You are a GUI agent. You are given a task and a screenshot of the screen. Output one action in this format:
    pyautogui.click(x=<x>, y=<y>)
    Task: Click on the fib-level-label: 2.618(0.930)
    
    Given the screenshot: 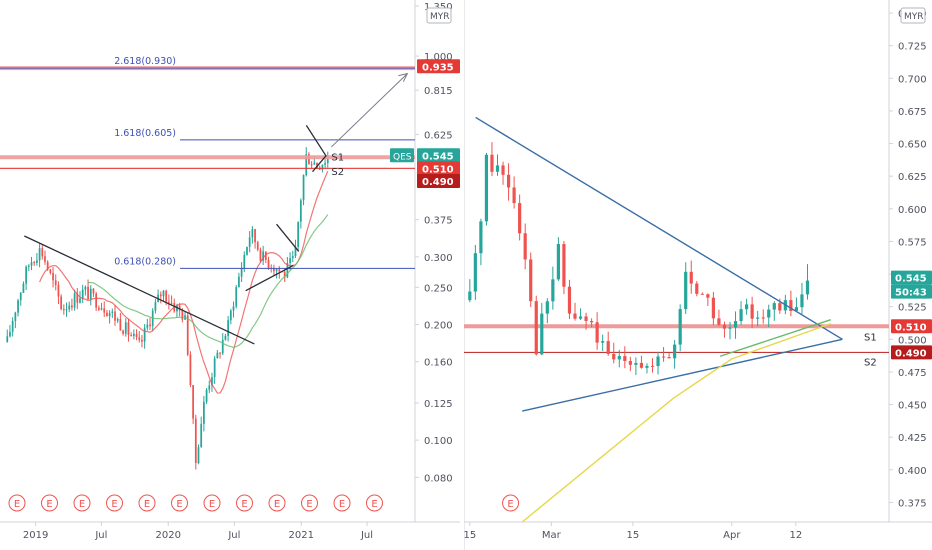 What is the action you would take?
    pyautogui.click(x=145, y=61)
    